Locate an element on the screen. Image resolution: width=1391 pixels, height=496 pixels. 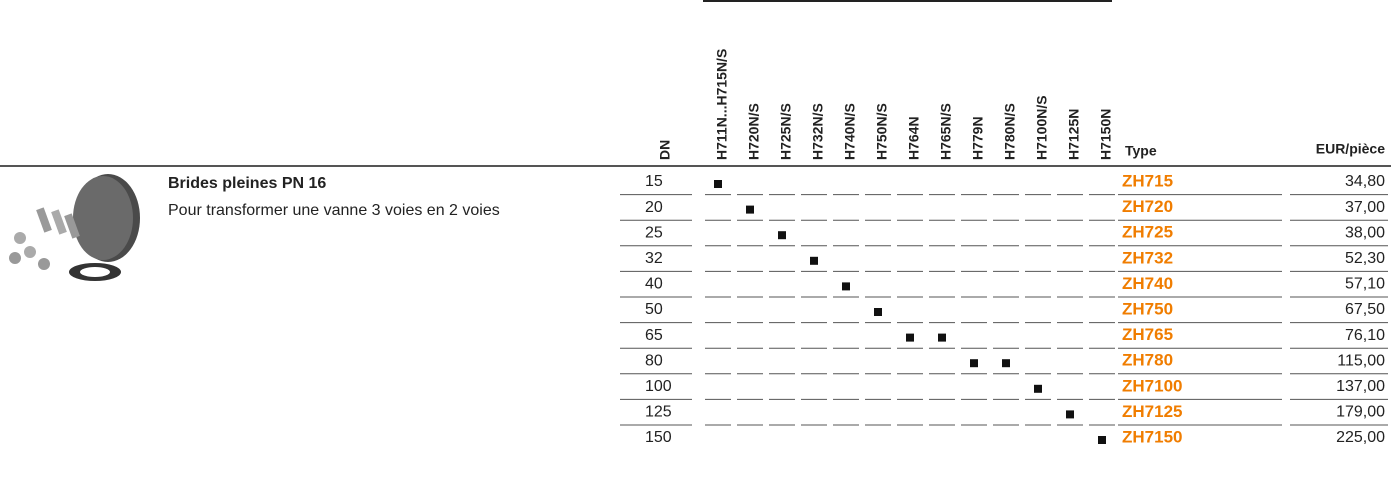
dn-cell: 125 is located at coordinates (658, 412).